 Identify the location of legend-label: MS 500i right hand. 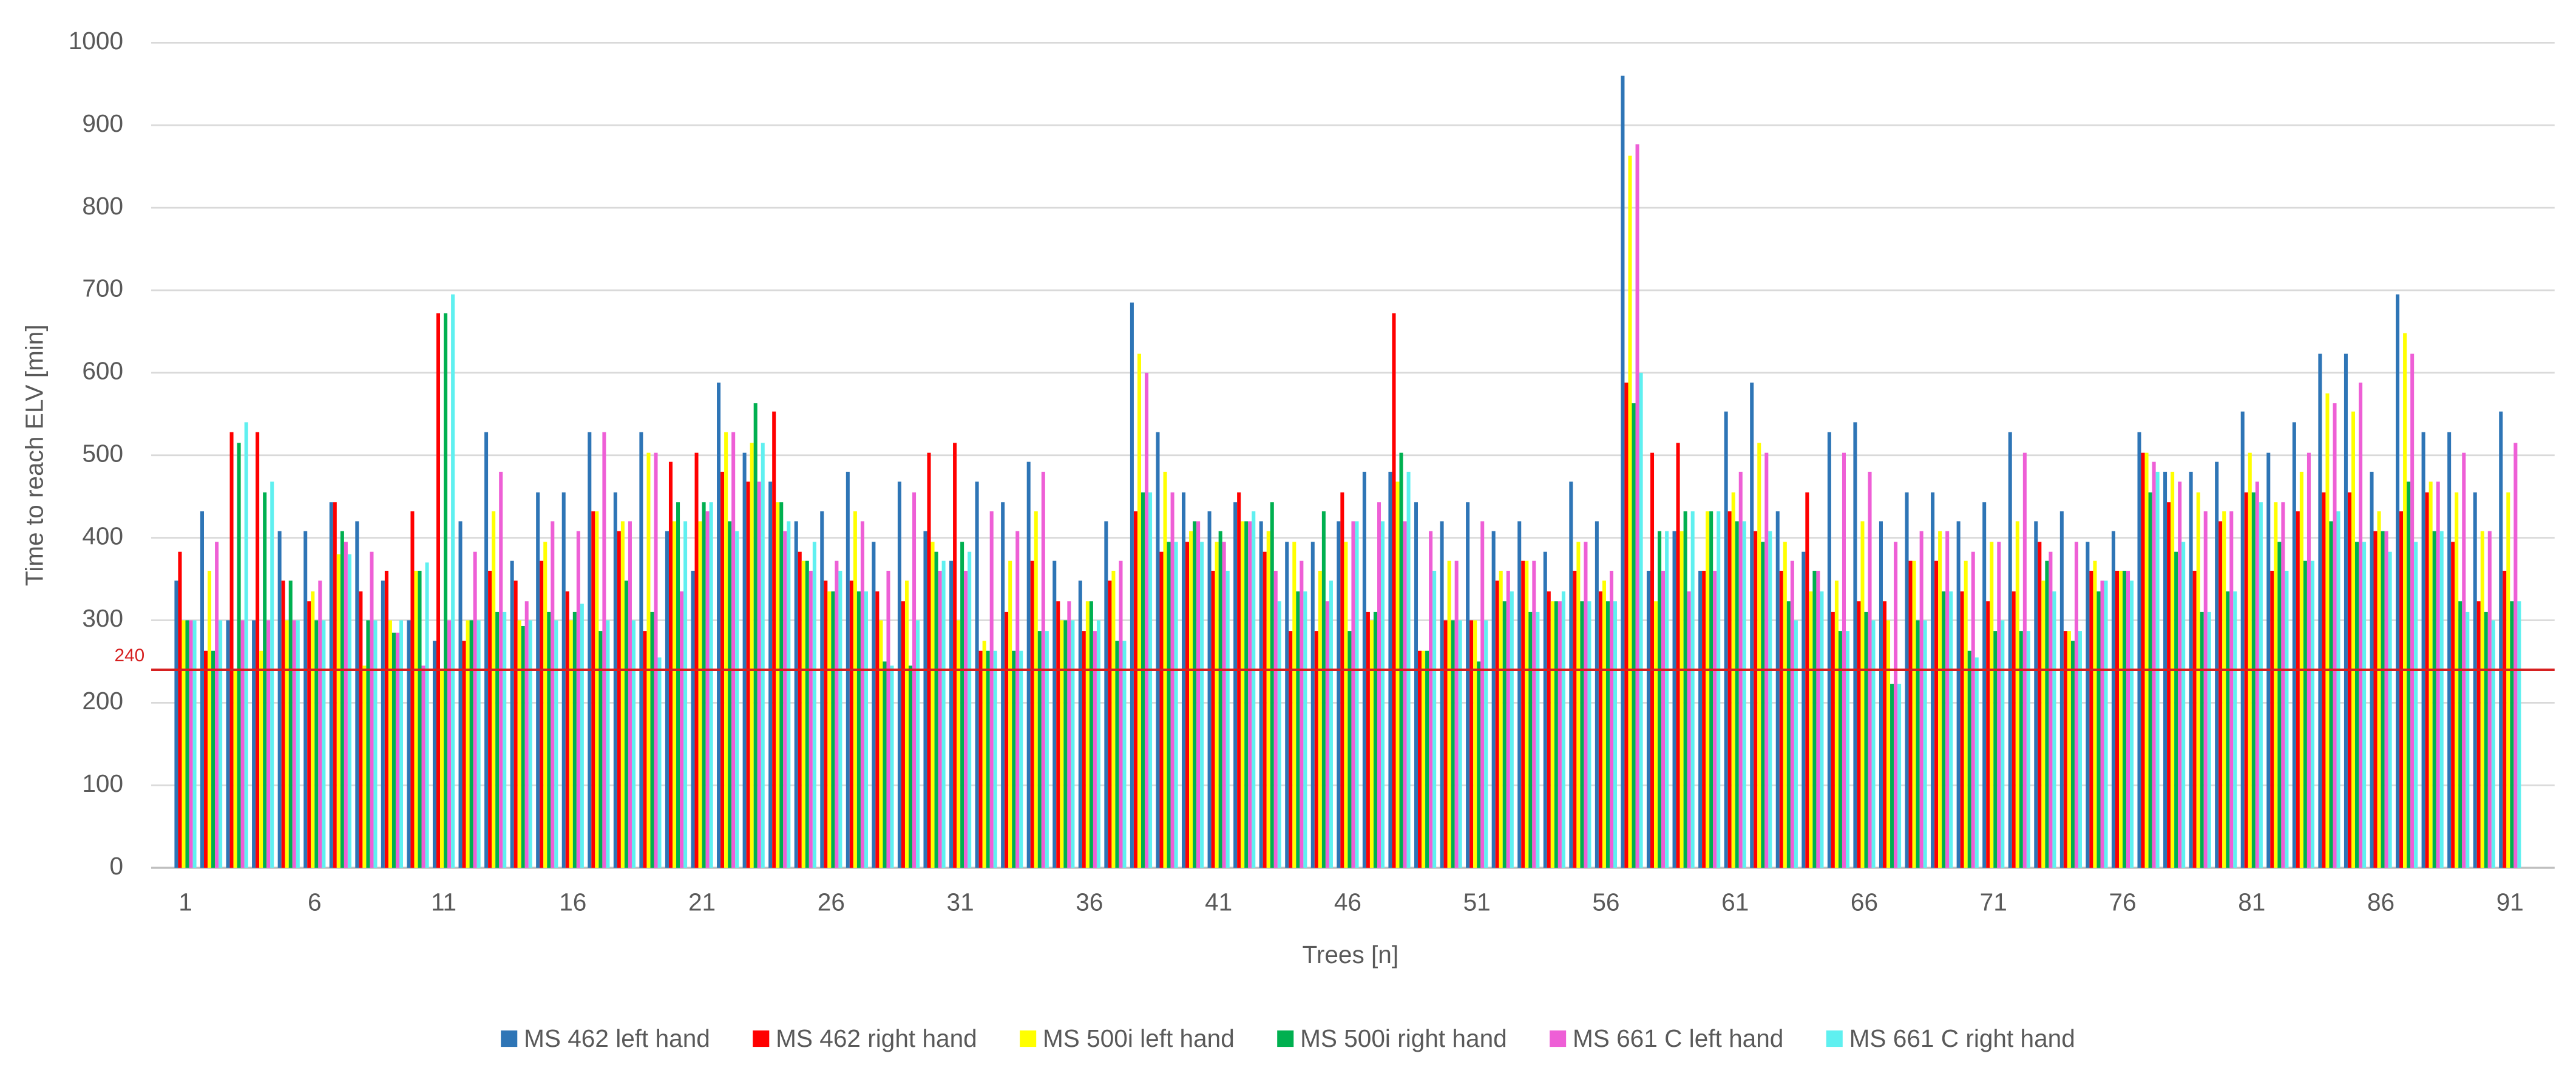
(1403, 1038).